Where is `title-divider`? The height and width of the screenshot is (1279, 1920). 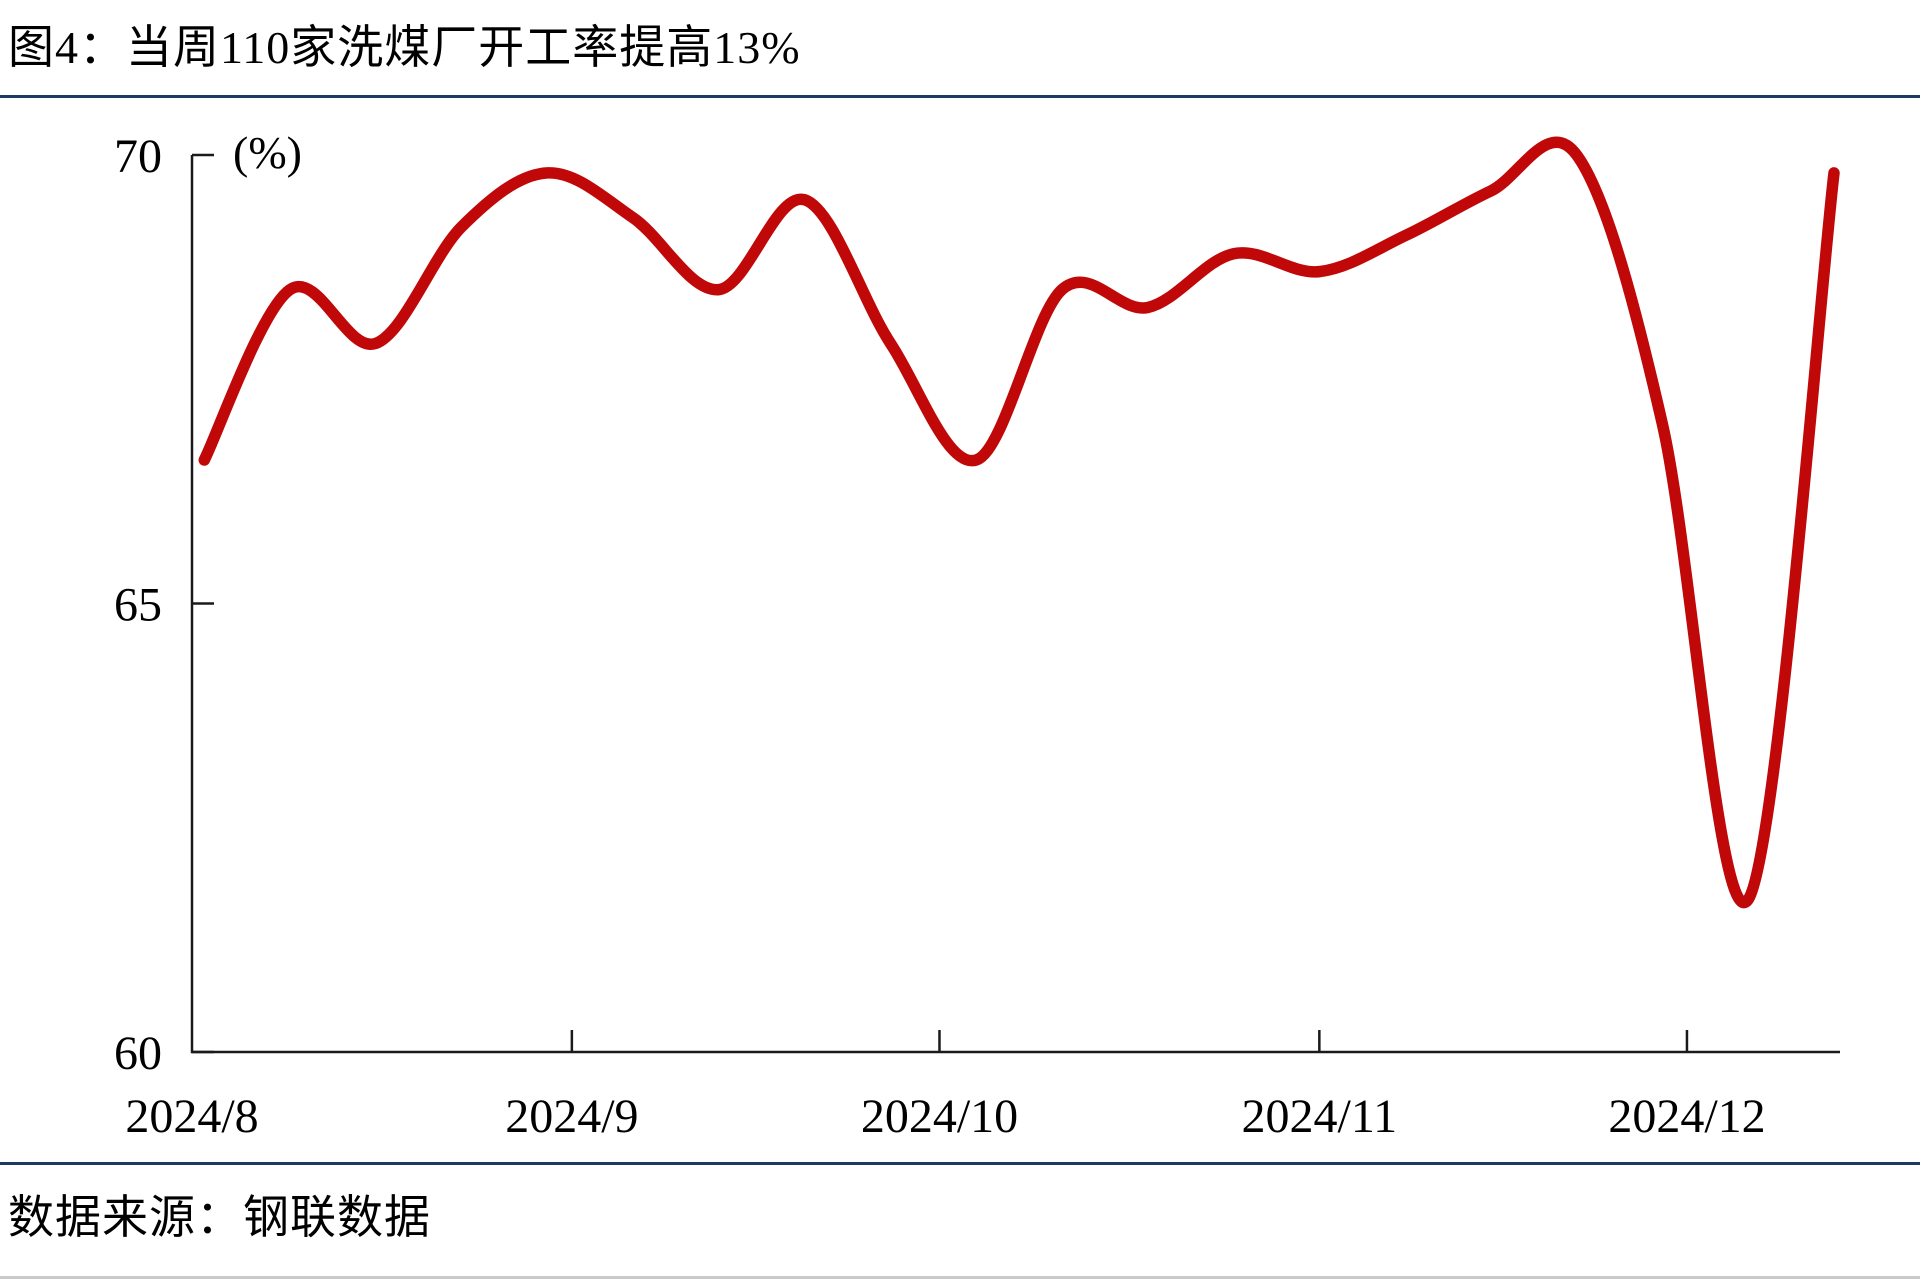
title-divider is located at coordinates (960, 96).